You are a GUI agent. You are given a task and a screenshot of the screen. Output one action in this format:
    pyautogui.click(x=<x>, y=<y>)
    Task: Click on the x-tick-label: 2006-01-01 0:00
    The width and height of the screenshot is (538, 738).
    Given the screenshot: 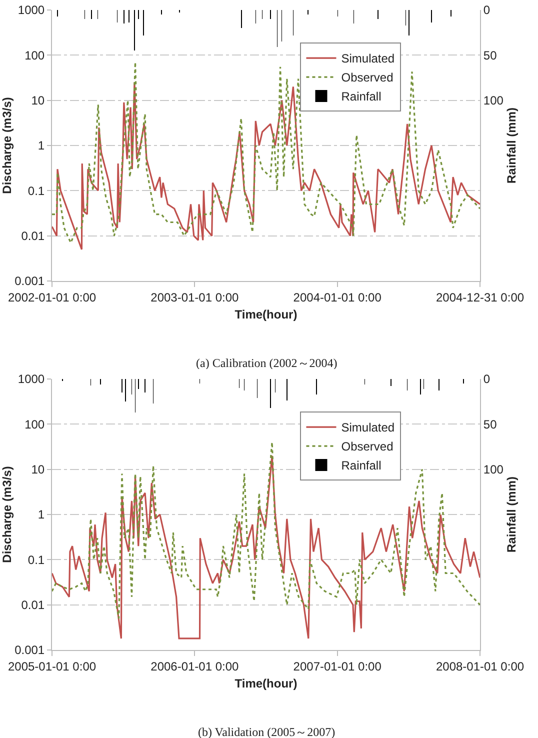 What is the action you would take?
    pyautogui.click(x=195, y=666)
    